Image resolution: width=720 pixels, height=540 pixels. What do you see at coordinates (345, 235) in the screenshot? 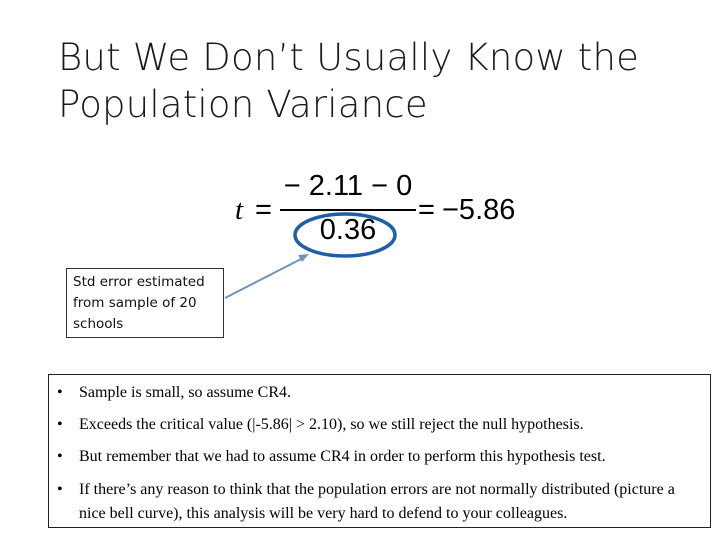
I see `highlight-circle` at bounding box center [345, 235].